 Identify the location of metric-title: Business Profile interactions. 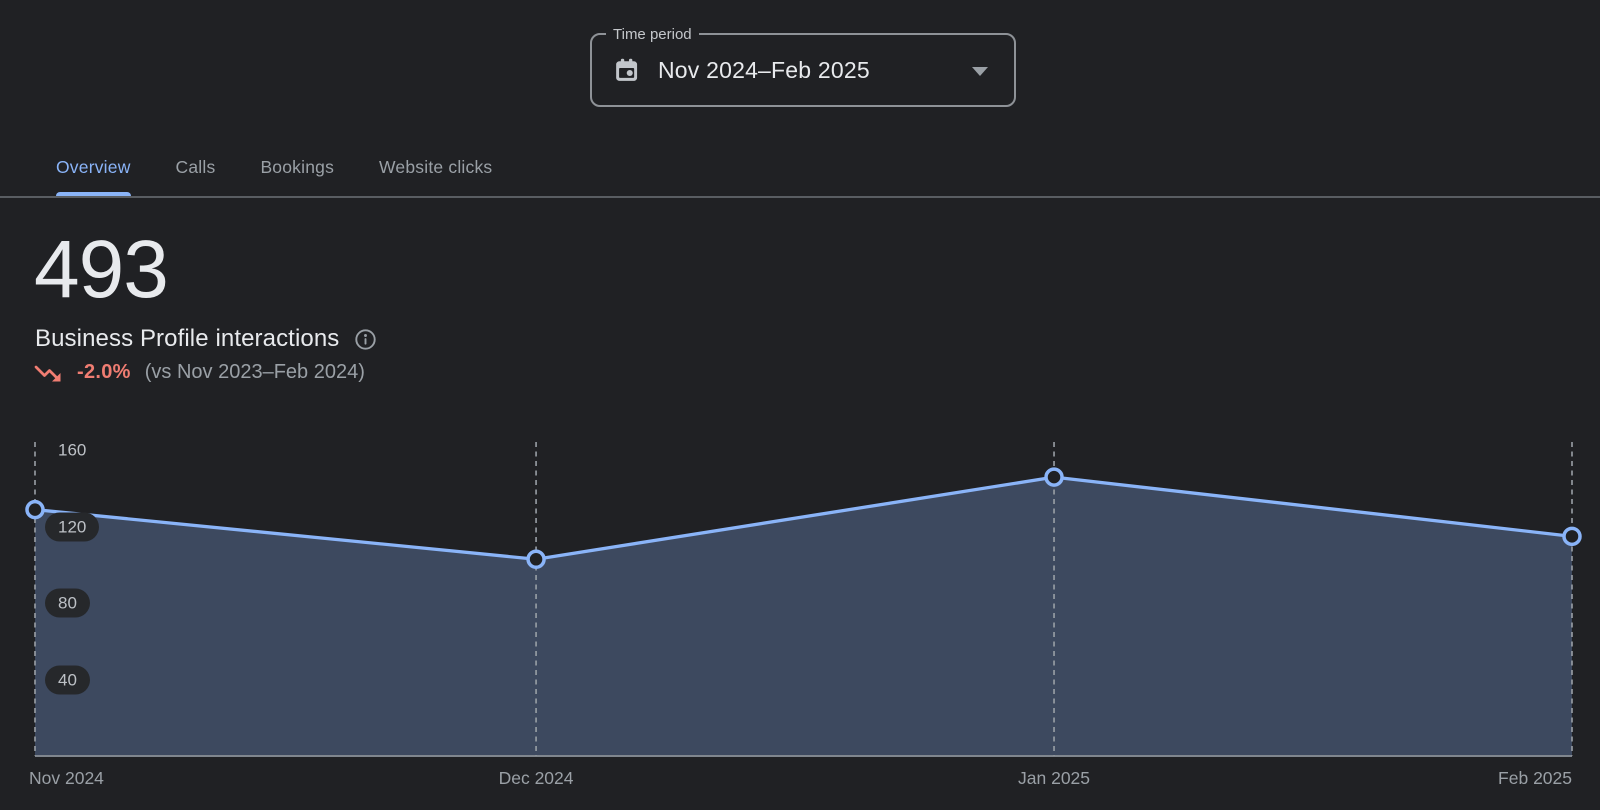
(187, 338).